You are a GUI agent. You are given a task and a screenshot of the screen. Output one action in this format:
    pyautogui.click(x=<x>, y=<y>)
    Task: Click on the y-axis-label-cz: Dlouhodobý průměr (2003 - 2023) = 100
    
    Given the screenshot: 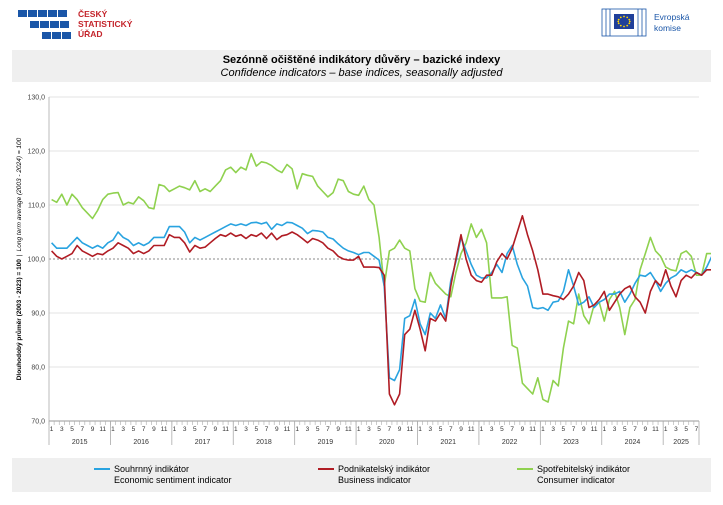 What is the action you would take?
    pyautogui.click(x=19, y=320)
    